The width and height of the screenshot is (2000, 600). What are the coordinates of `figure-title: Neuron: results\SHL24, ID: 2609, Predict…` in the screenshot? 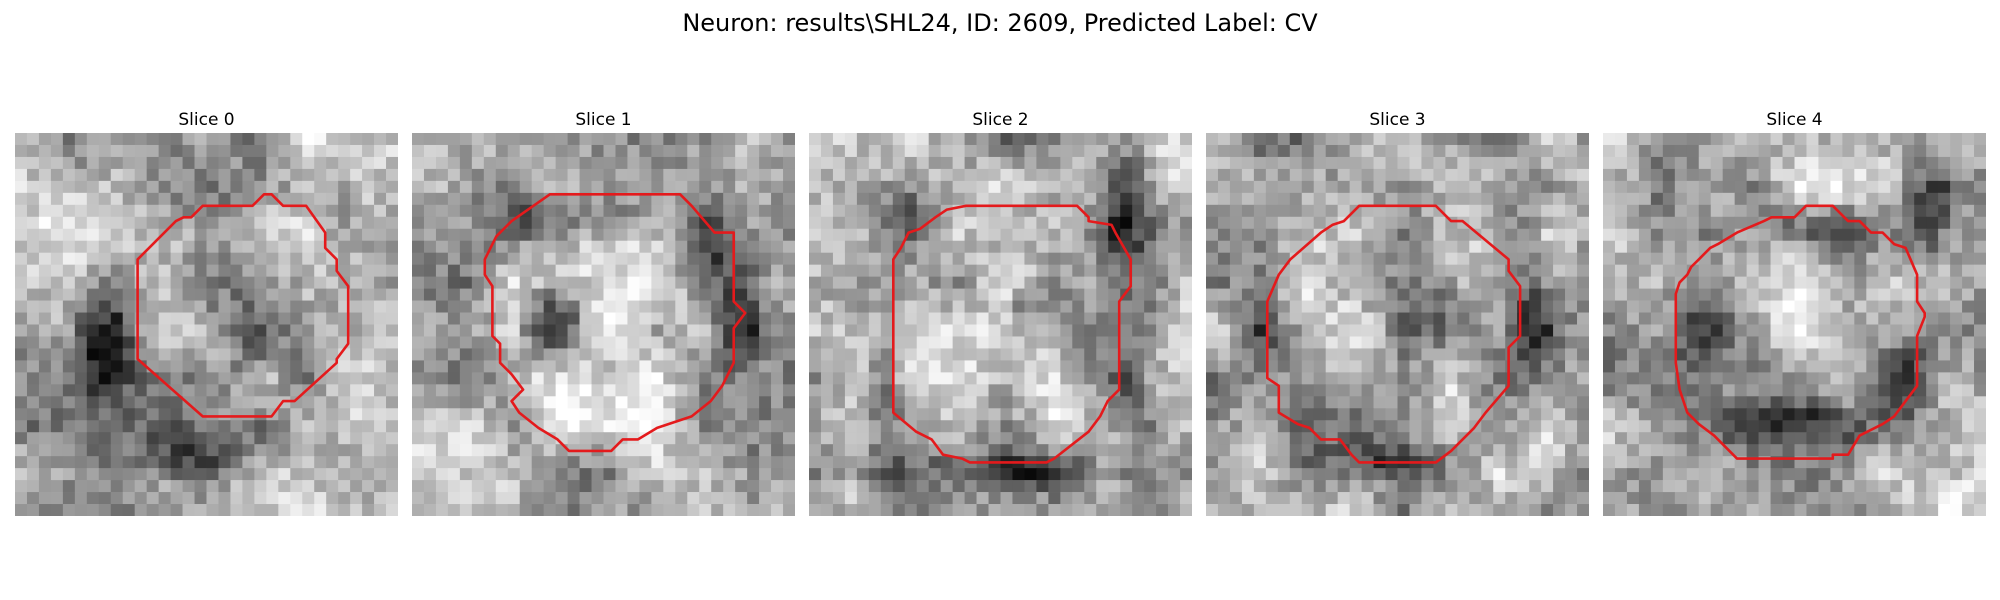 It's located at (1000, 23).